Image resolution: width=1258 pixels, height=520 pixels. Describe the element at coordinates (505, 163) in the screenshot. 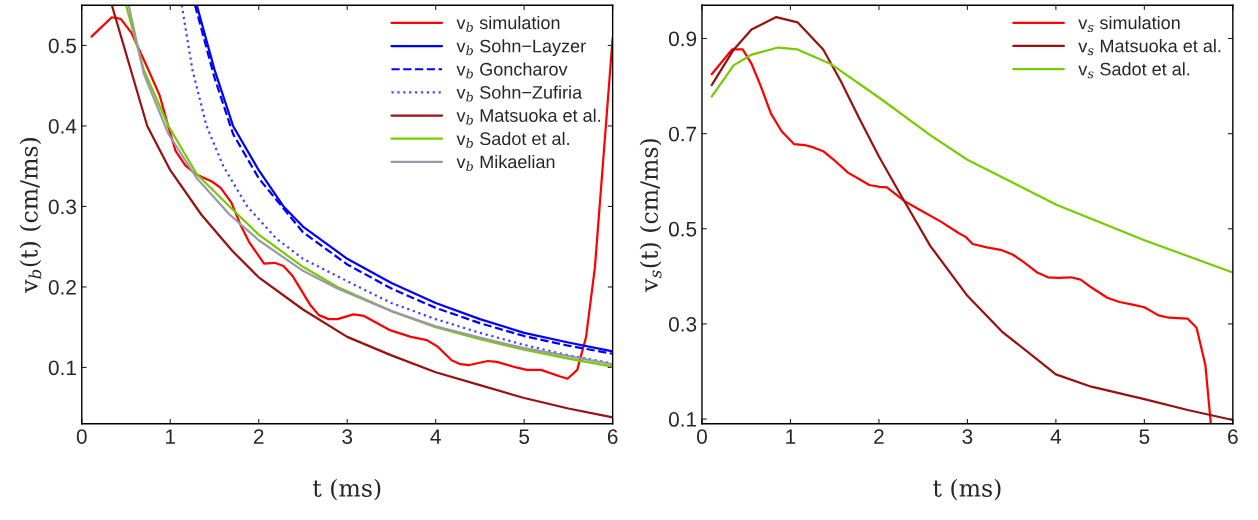

I see `legend-label: v$_{b}$ Mikaelian` at that location.